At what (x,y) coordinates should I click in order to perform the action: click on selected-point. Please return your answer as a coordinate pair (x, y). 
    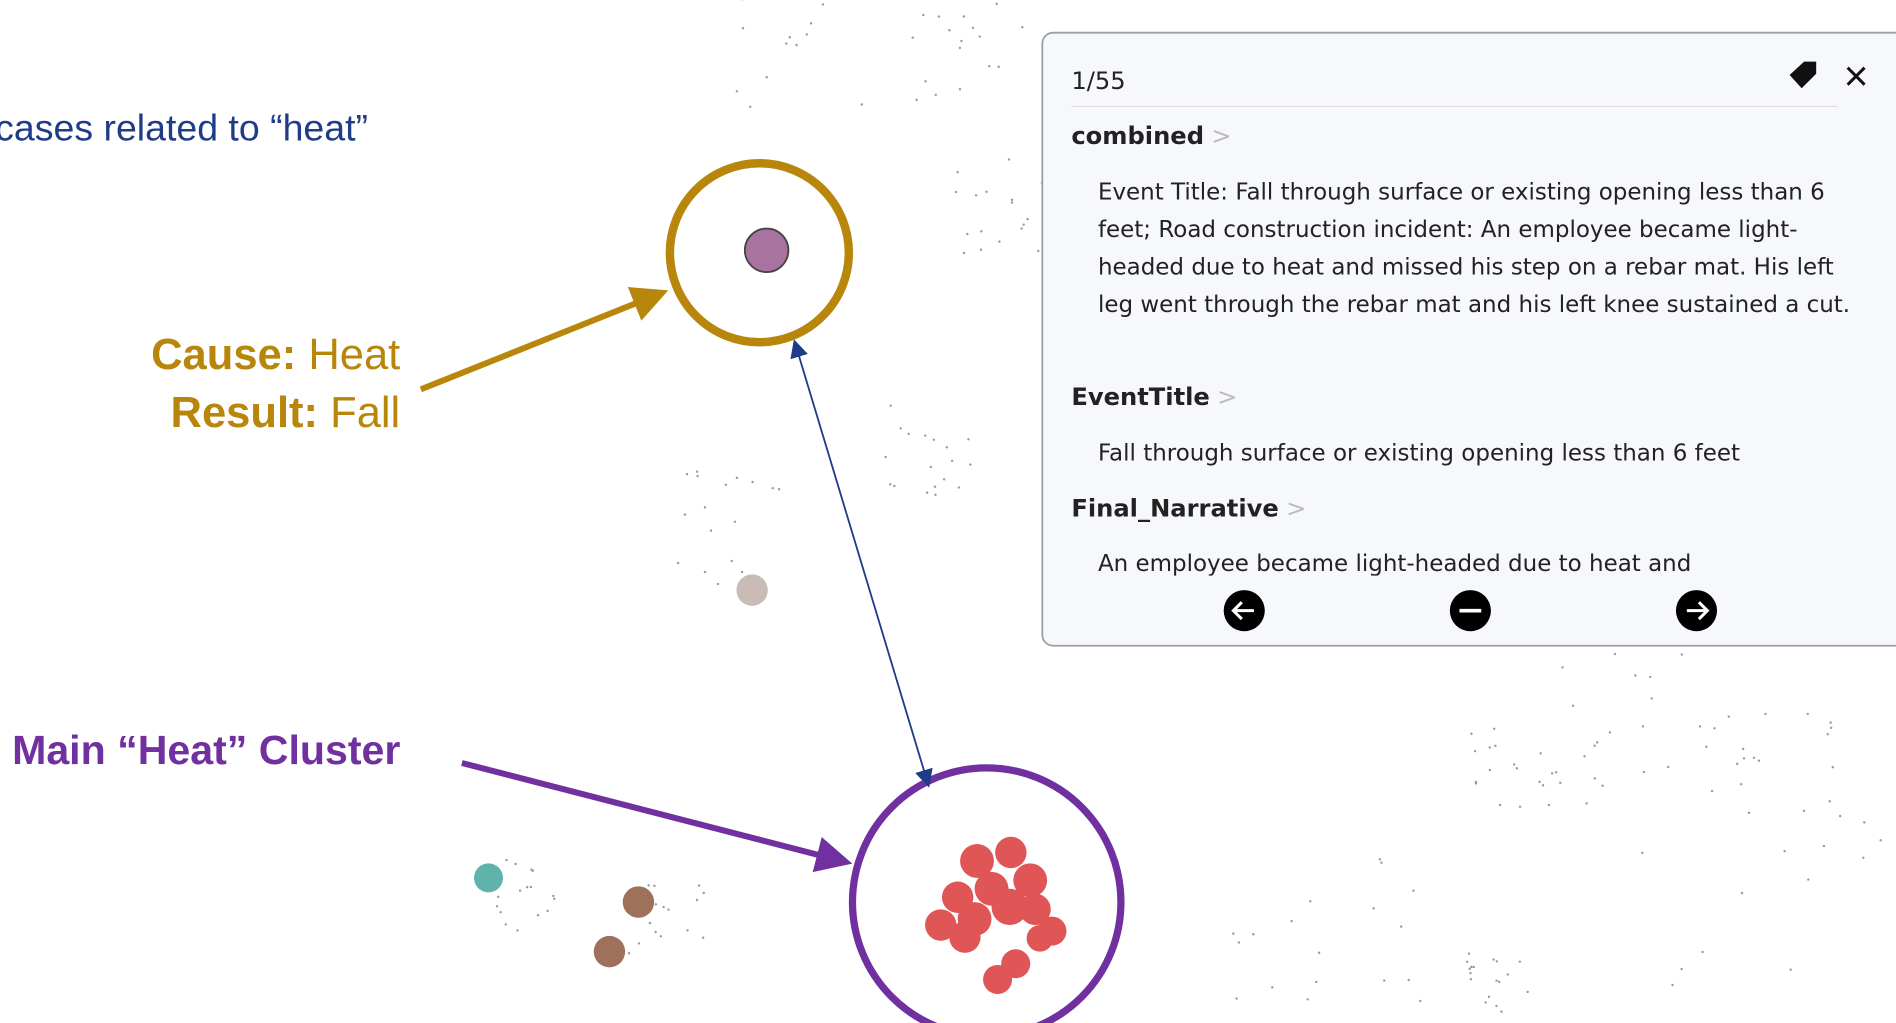
    Looking at the image, I should click on (766, 250).